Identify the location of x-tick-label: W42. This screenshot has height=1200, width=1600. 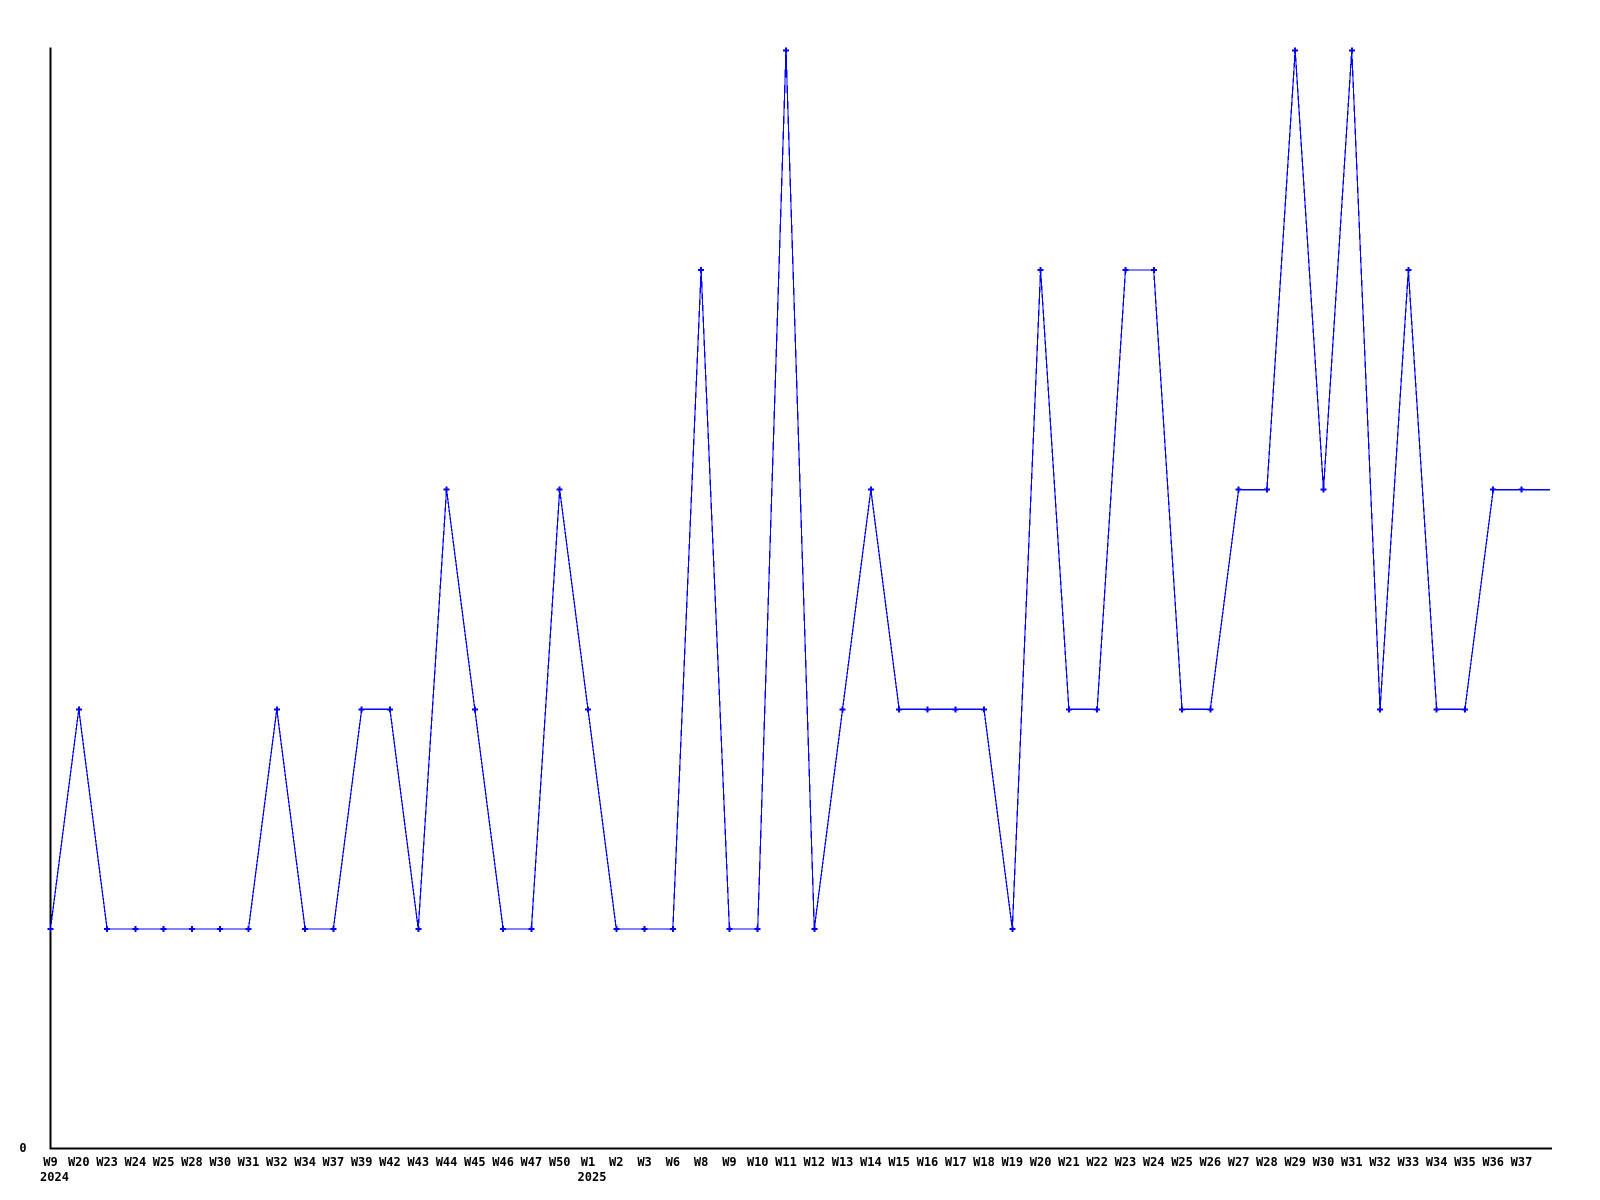
(390, 1162).